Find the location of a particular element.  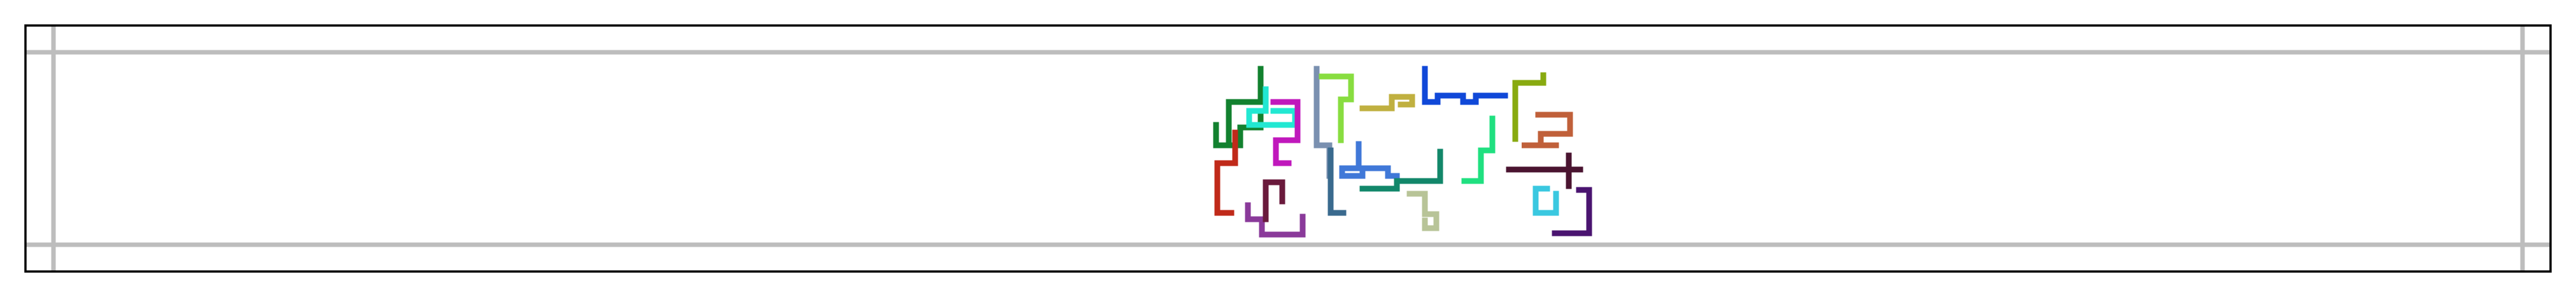

trace-sky is located at coordinates (1545, 200).